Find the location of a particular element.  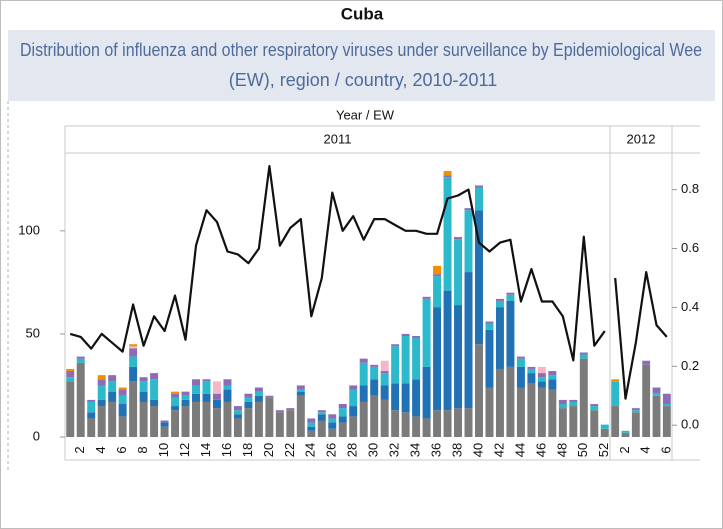

x-tick-label: 34 is located at coordinates (415, 450).